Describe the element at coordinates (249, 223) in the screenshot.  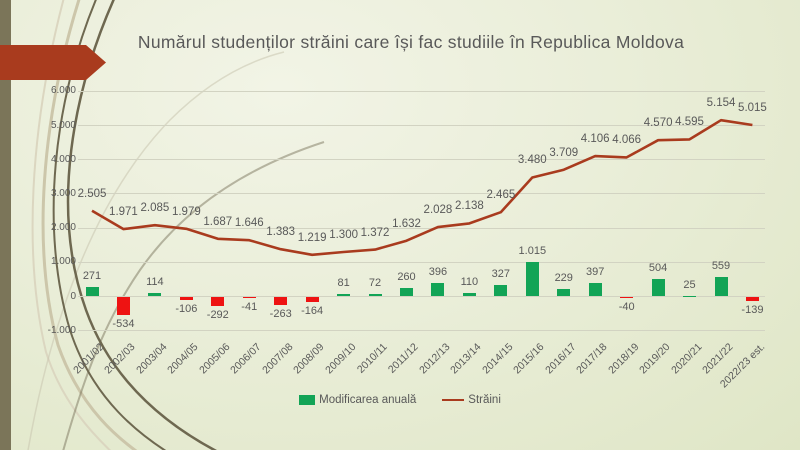
I see `line-value-label: 1.646` at that location.